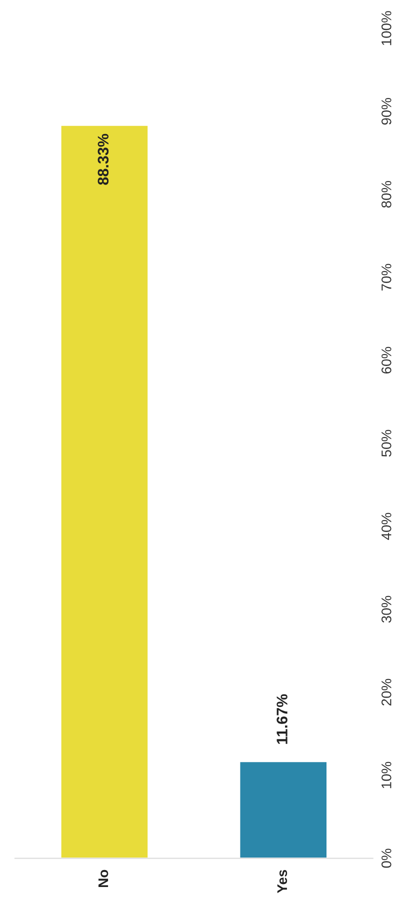 This screenshot has width=417, height=915. What do you see at coordinates (387, 111) in the screenshot?
I see `y-tick-label: 90%` at bounding box center [387, 111].